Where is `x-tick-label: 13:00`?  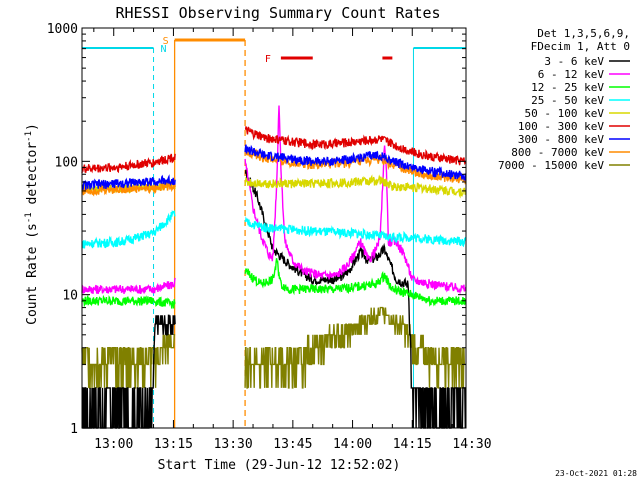
x-tick-label: 13:00 is located at coordinates (113, 444).